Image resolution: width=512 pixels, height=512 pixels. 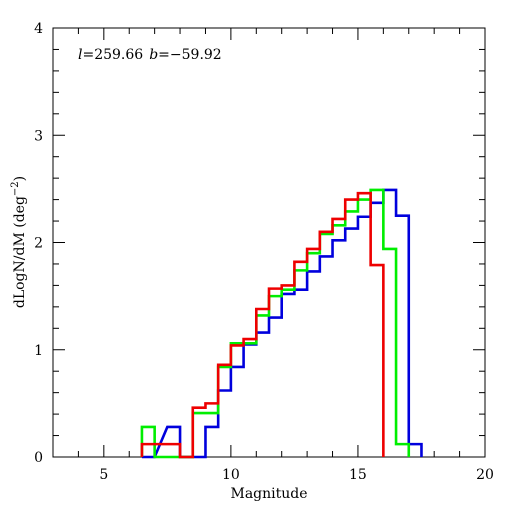 I want to click on x-tick-label: 5, so click(x=103, y=475).